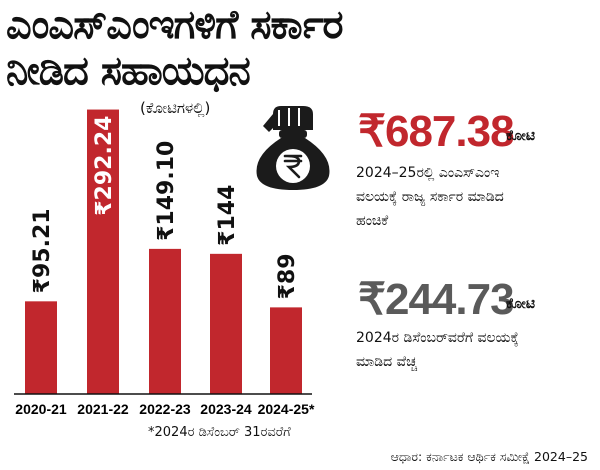 This screenshot has height=470, width=600. I want to click on bar-2024-25*, so click(286, 350).